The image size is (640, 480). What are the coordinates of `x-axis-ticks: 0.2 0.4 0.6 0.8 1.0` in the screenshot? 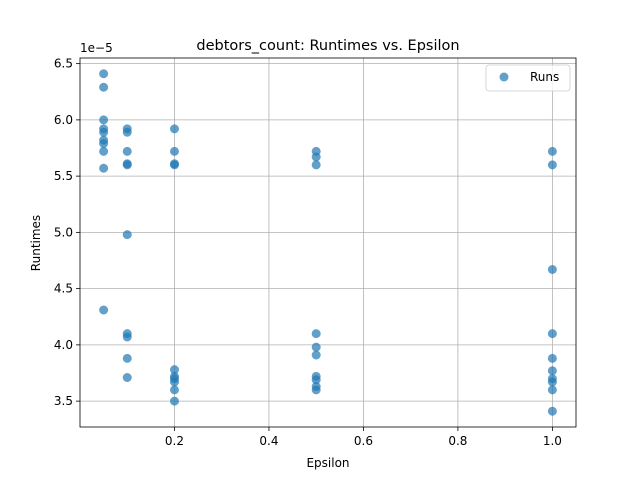 It's located at (363, 437).